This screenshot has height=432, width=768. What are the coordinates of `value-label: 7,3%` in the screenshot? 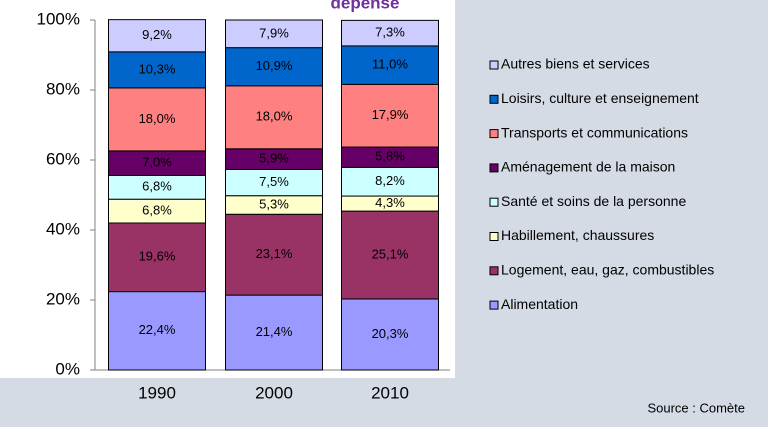 It's located at (390, 32).